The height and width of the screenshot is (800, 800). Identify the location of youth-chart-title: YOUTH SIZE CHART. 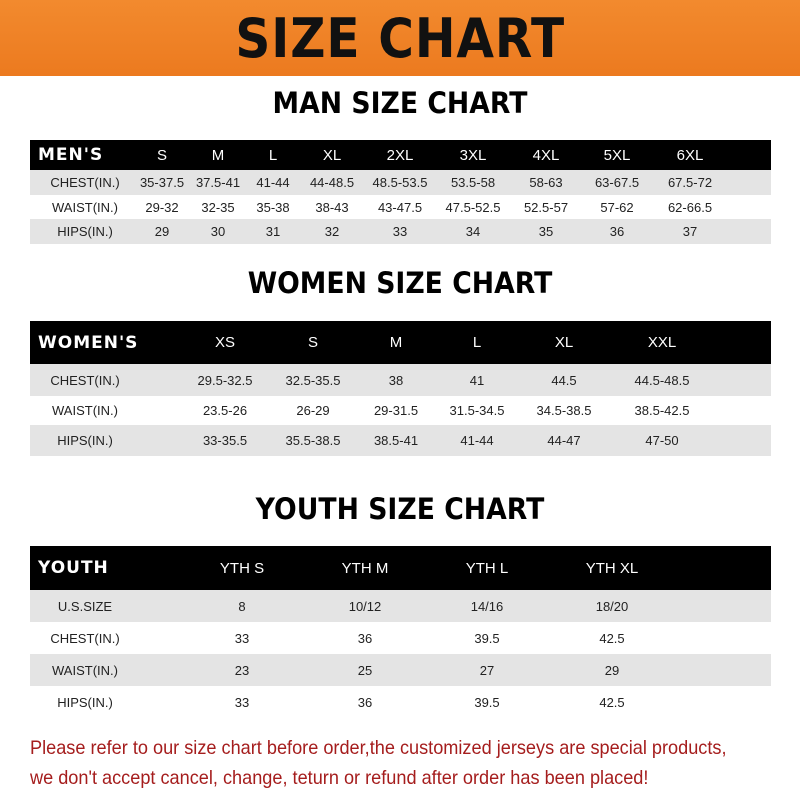
(400, 509).